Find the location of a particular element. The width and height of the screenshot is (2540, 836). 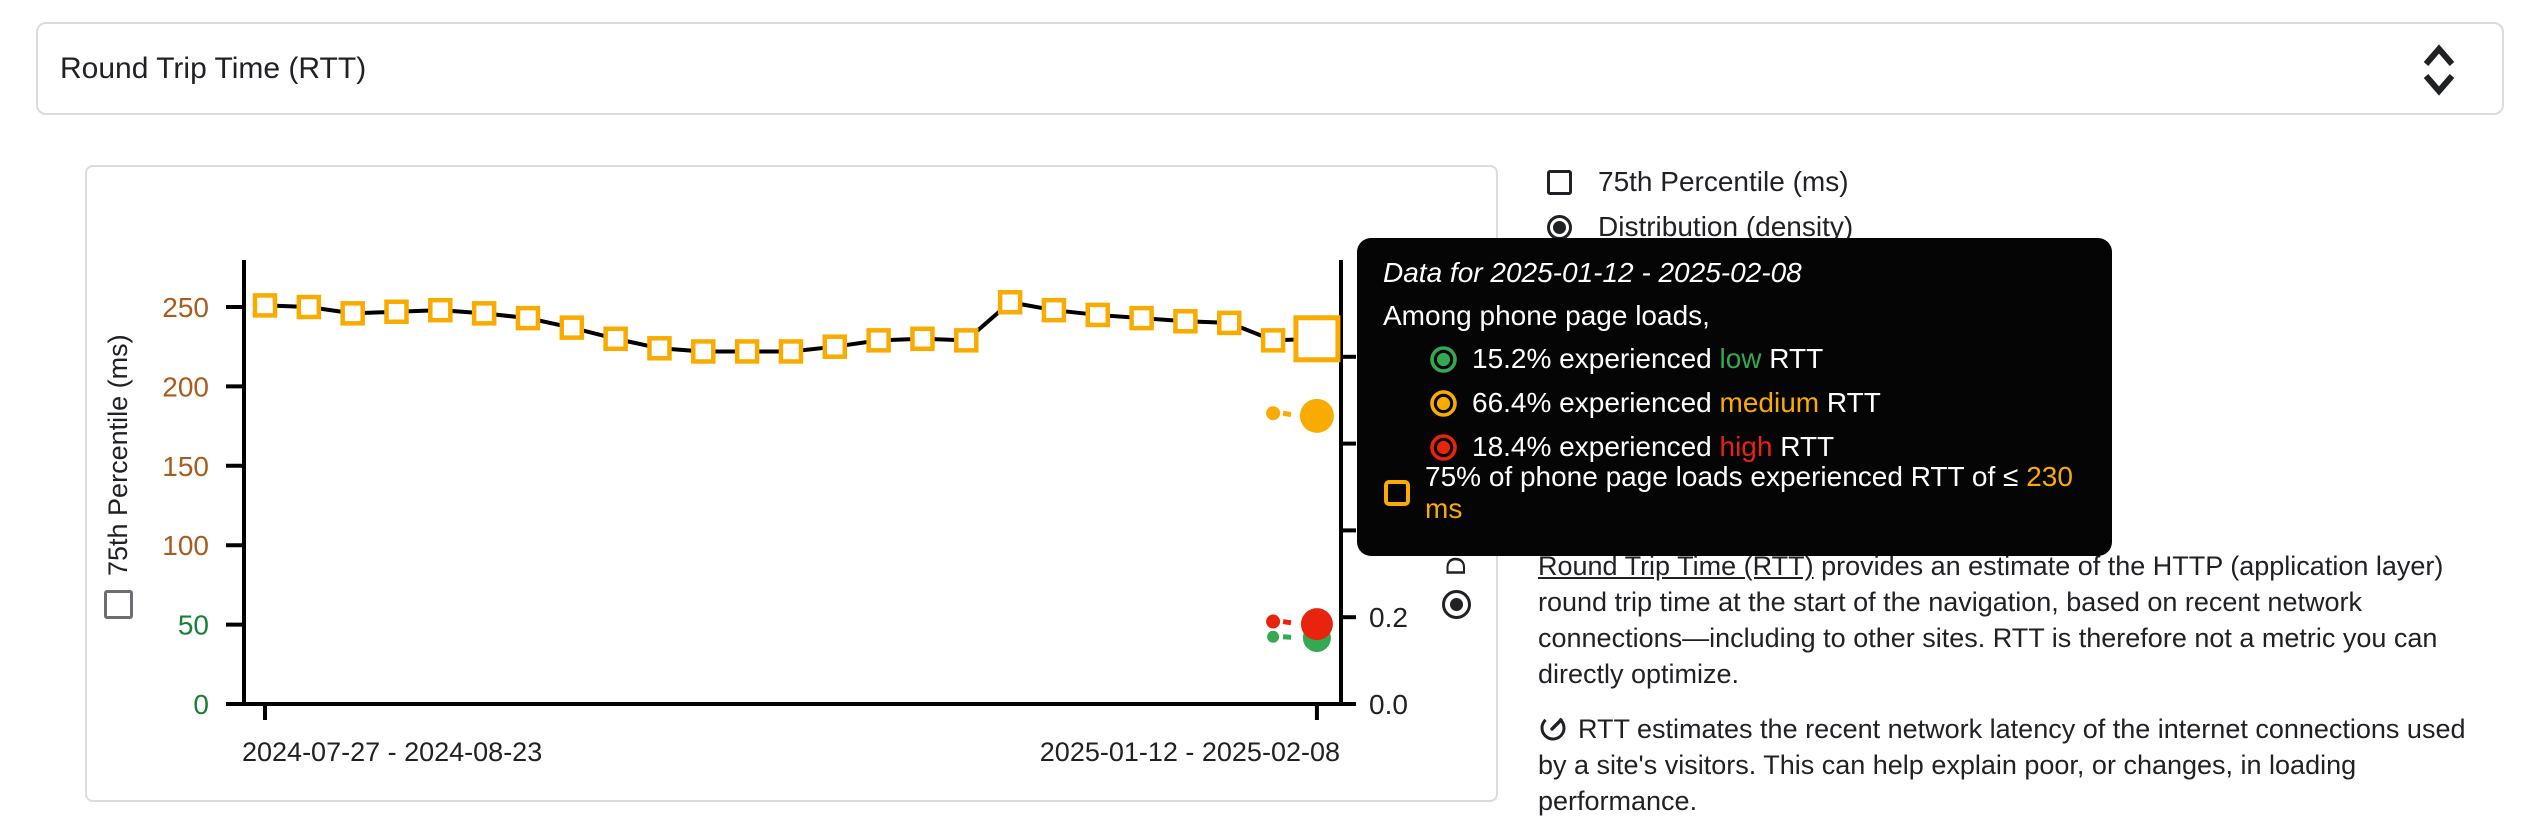

legend-item-distribution-density-: Distribution (density) is located at coordinates (1700, 227).